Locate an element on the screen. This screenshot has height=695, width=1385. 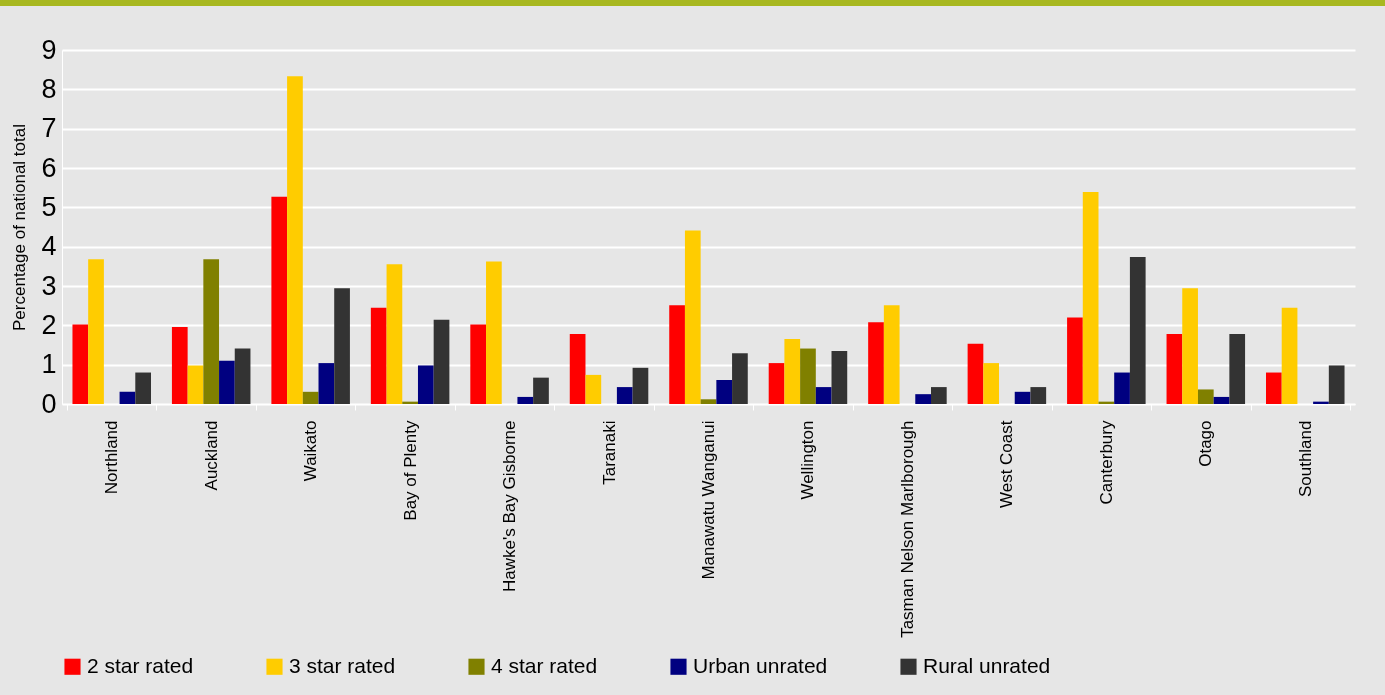
x-tick-label: Northland is located at coordinates (112, 457).